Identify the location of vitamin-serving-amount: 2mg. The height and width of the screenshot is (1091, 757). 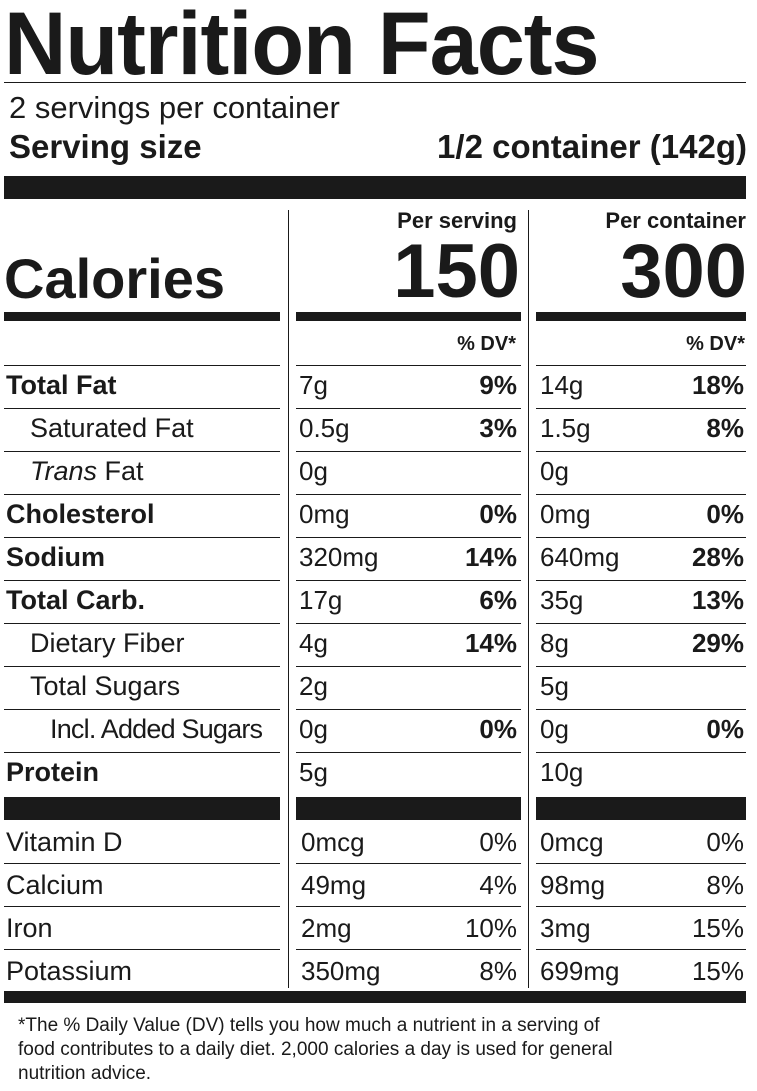
(326, 928).